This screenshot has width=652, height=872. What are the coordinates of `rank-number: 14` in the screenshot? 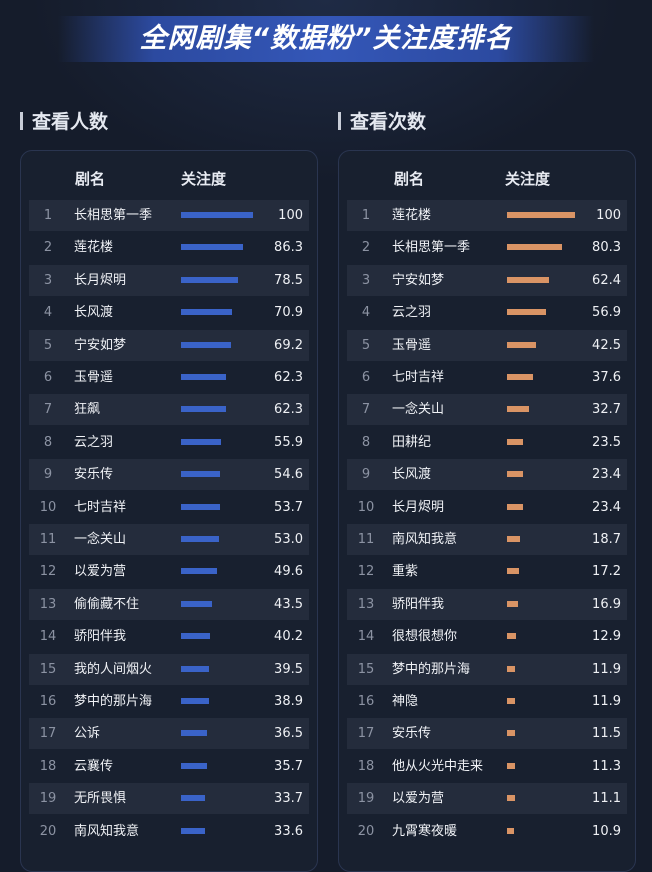 It's located at (366, 637).